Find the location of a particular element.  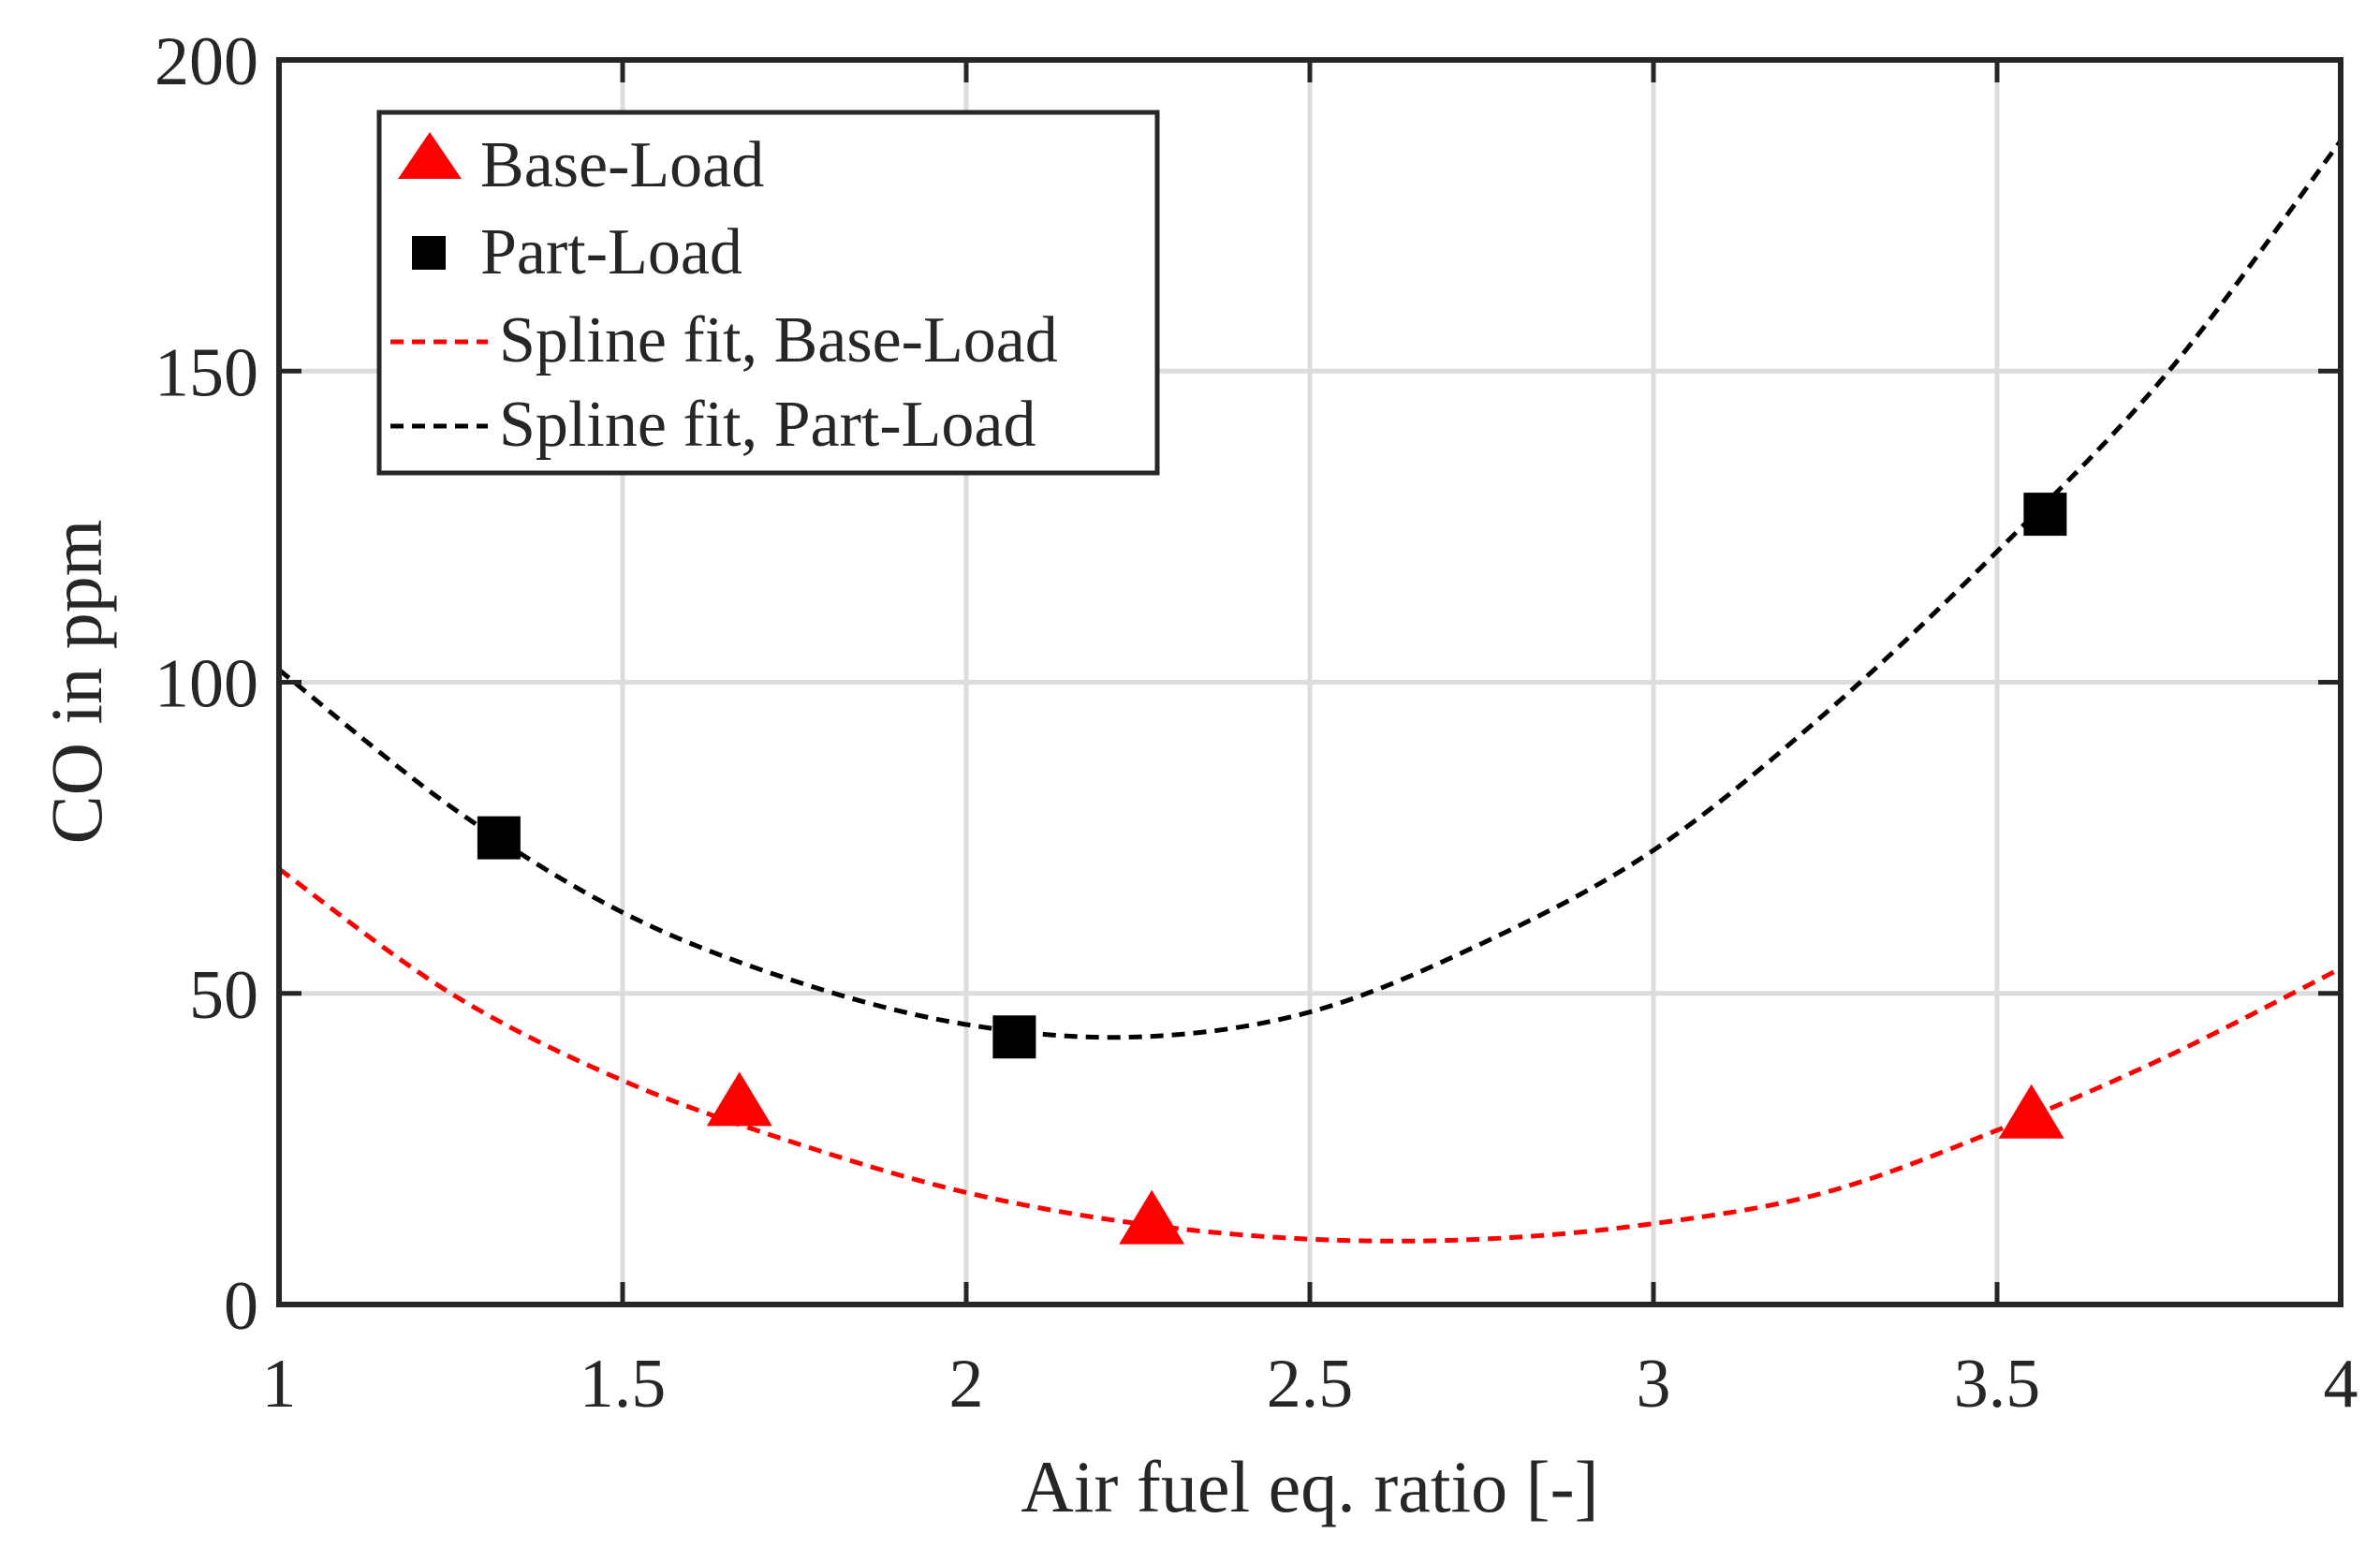

y-axis-label: CO in ppm is located at coordinates (76, 682).